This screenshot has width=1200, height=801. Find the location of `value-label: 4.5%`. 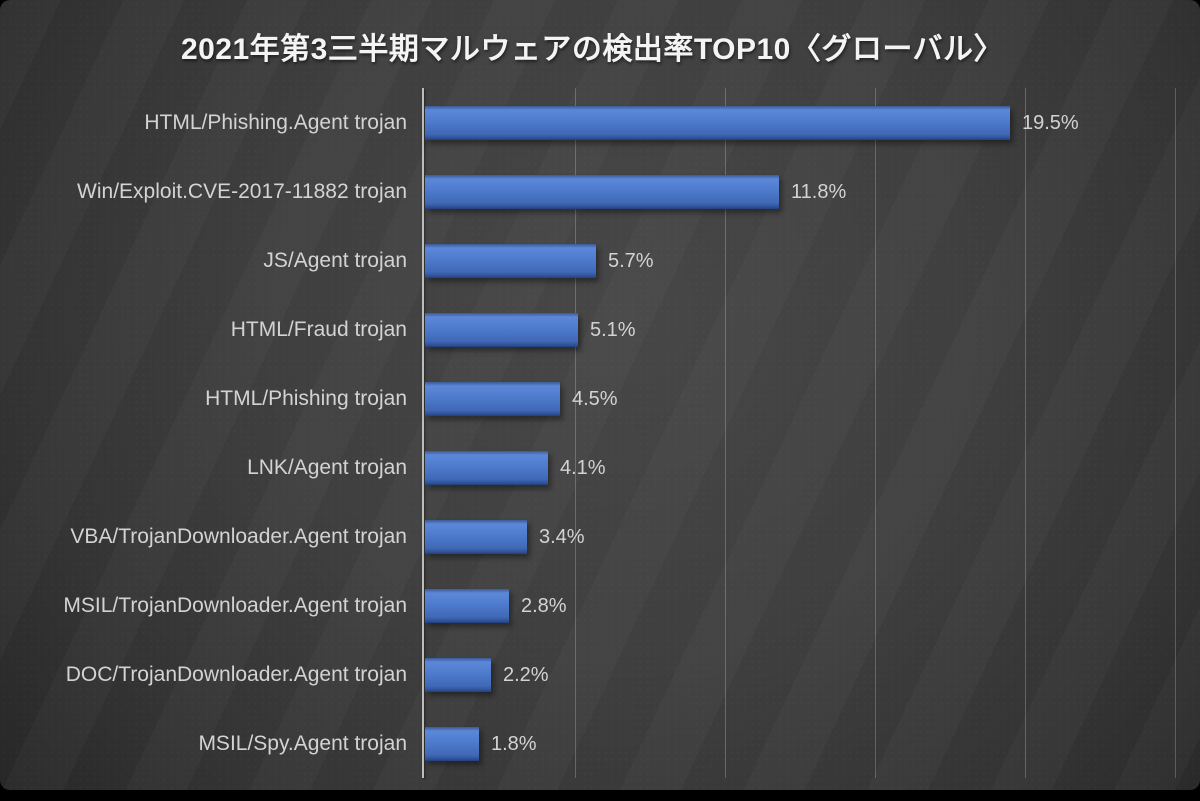

value-label: 4.5% is located at coordinates (595, 398).